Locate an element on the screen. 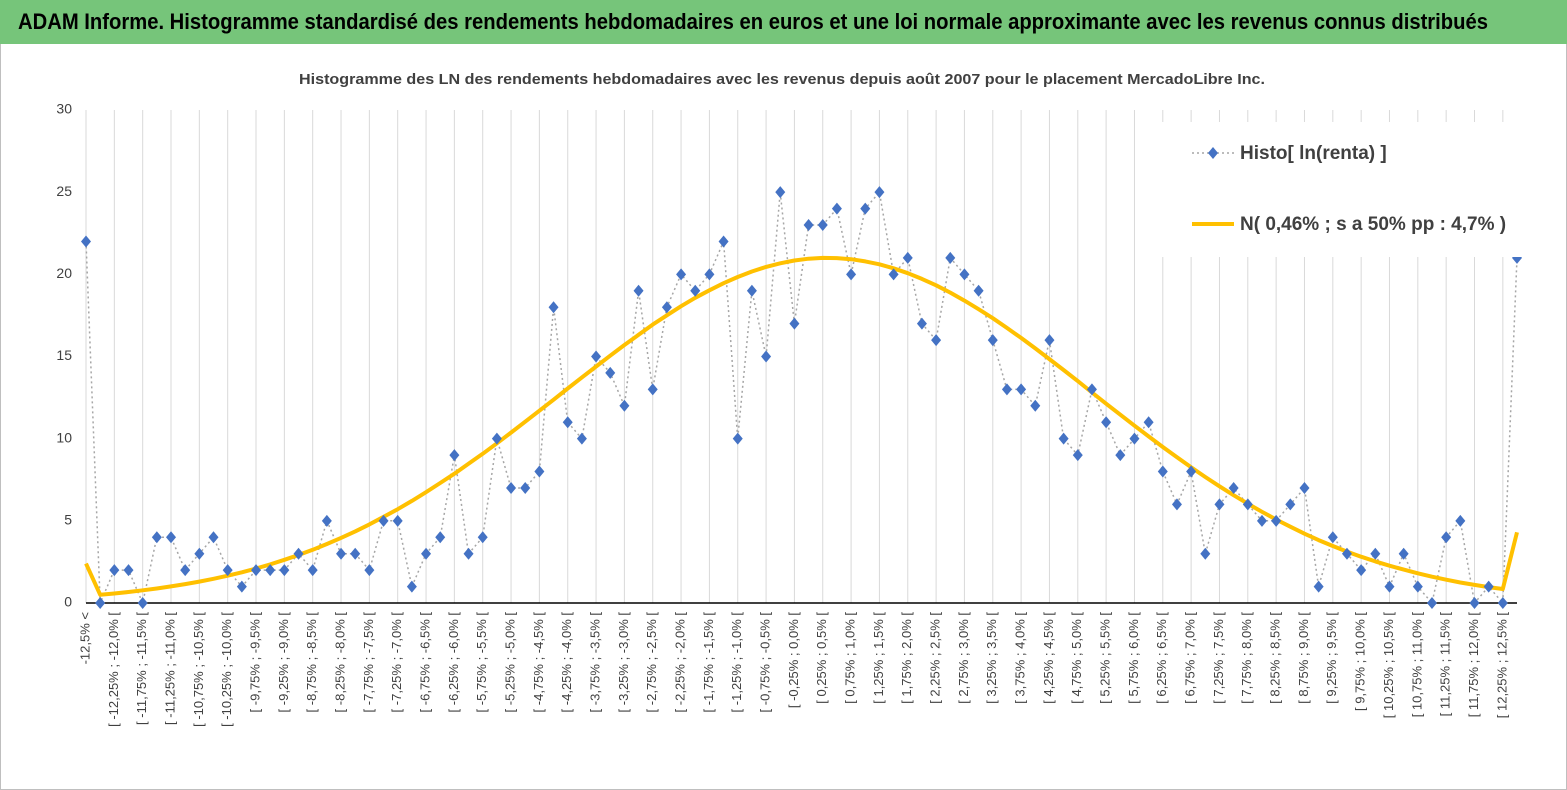 Image resolution: width=1567 pixels, height=790 pixels. x-tick-label: [ -3,25% ; -3,0% [ is located at coordinates (623, 662).